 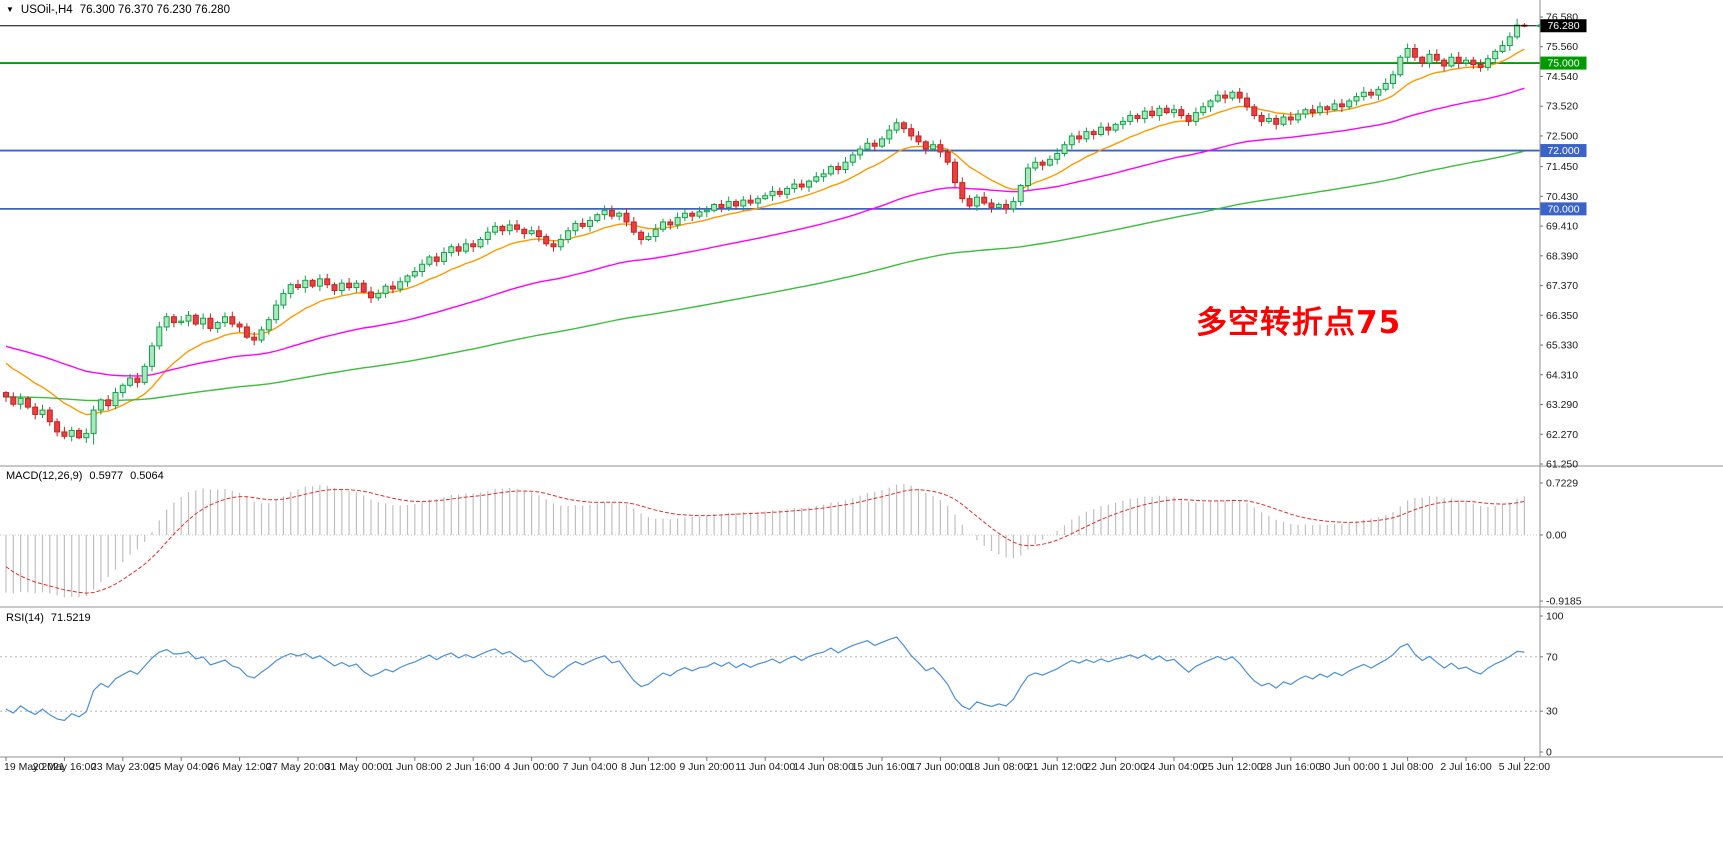 I want to click on price-tick-label: 61.250, so click(x=1562, y=465).